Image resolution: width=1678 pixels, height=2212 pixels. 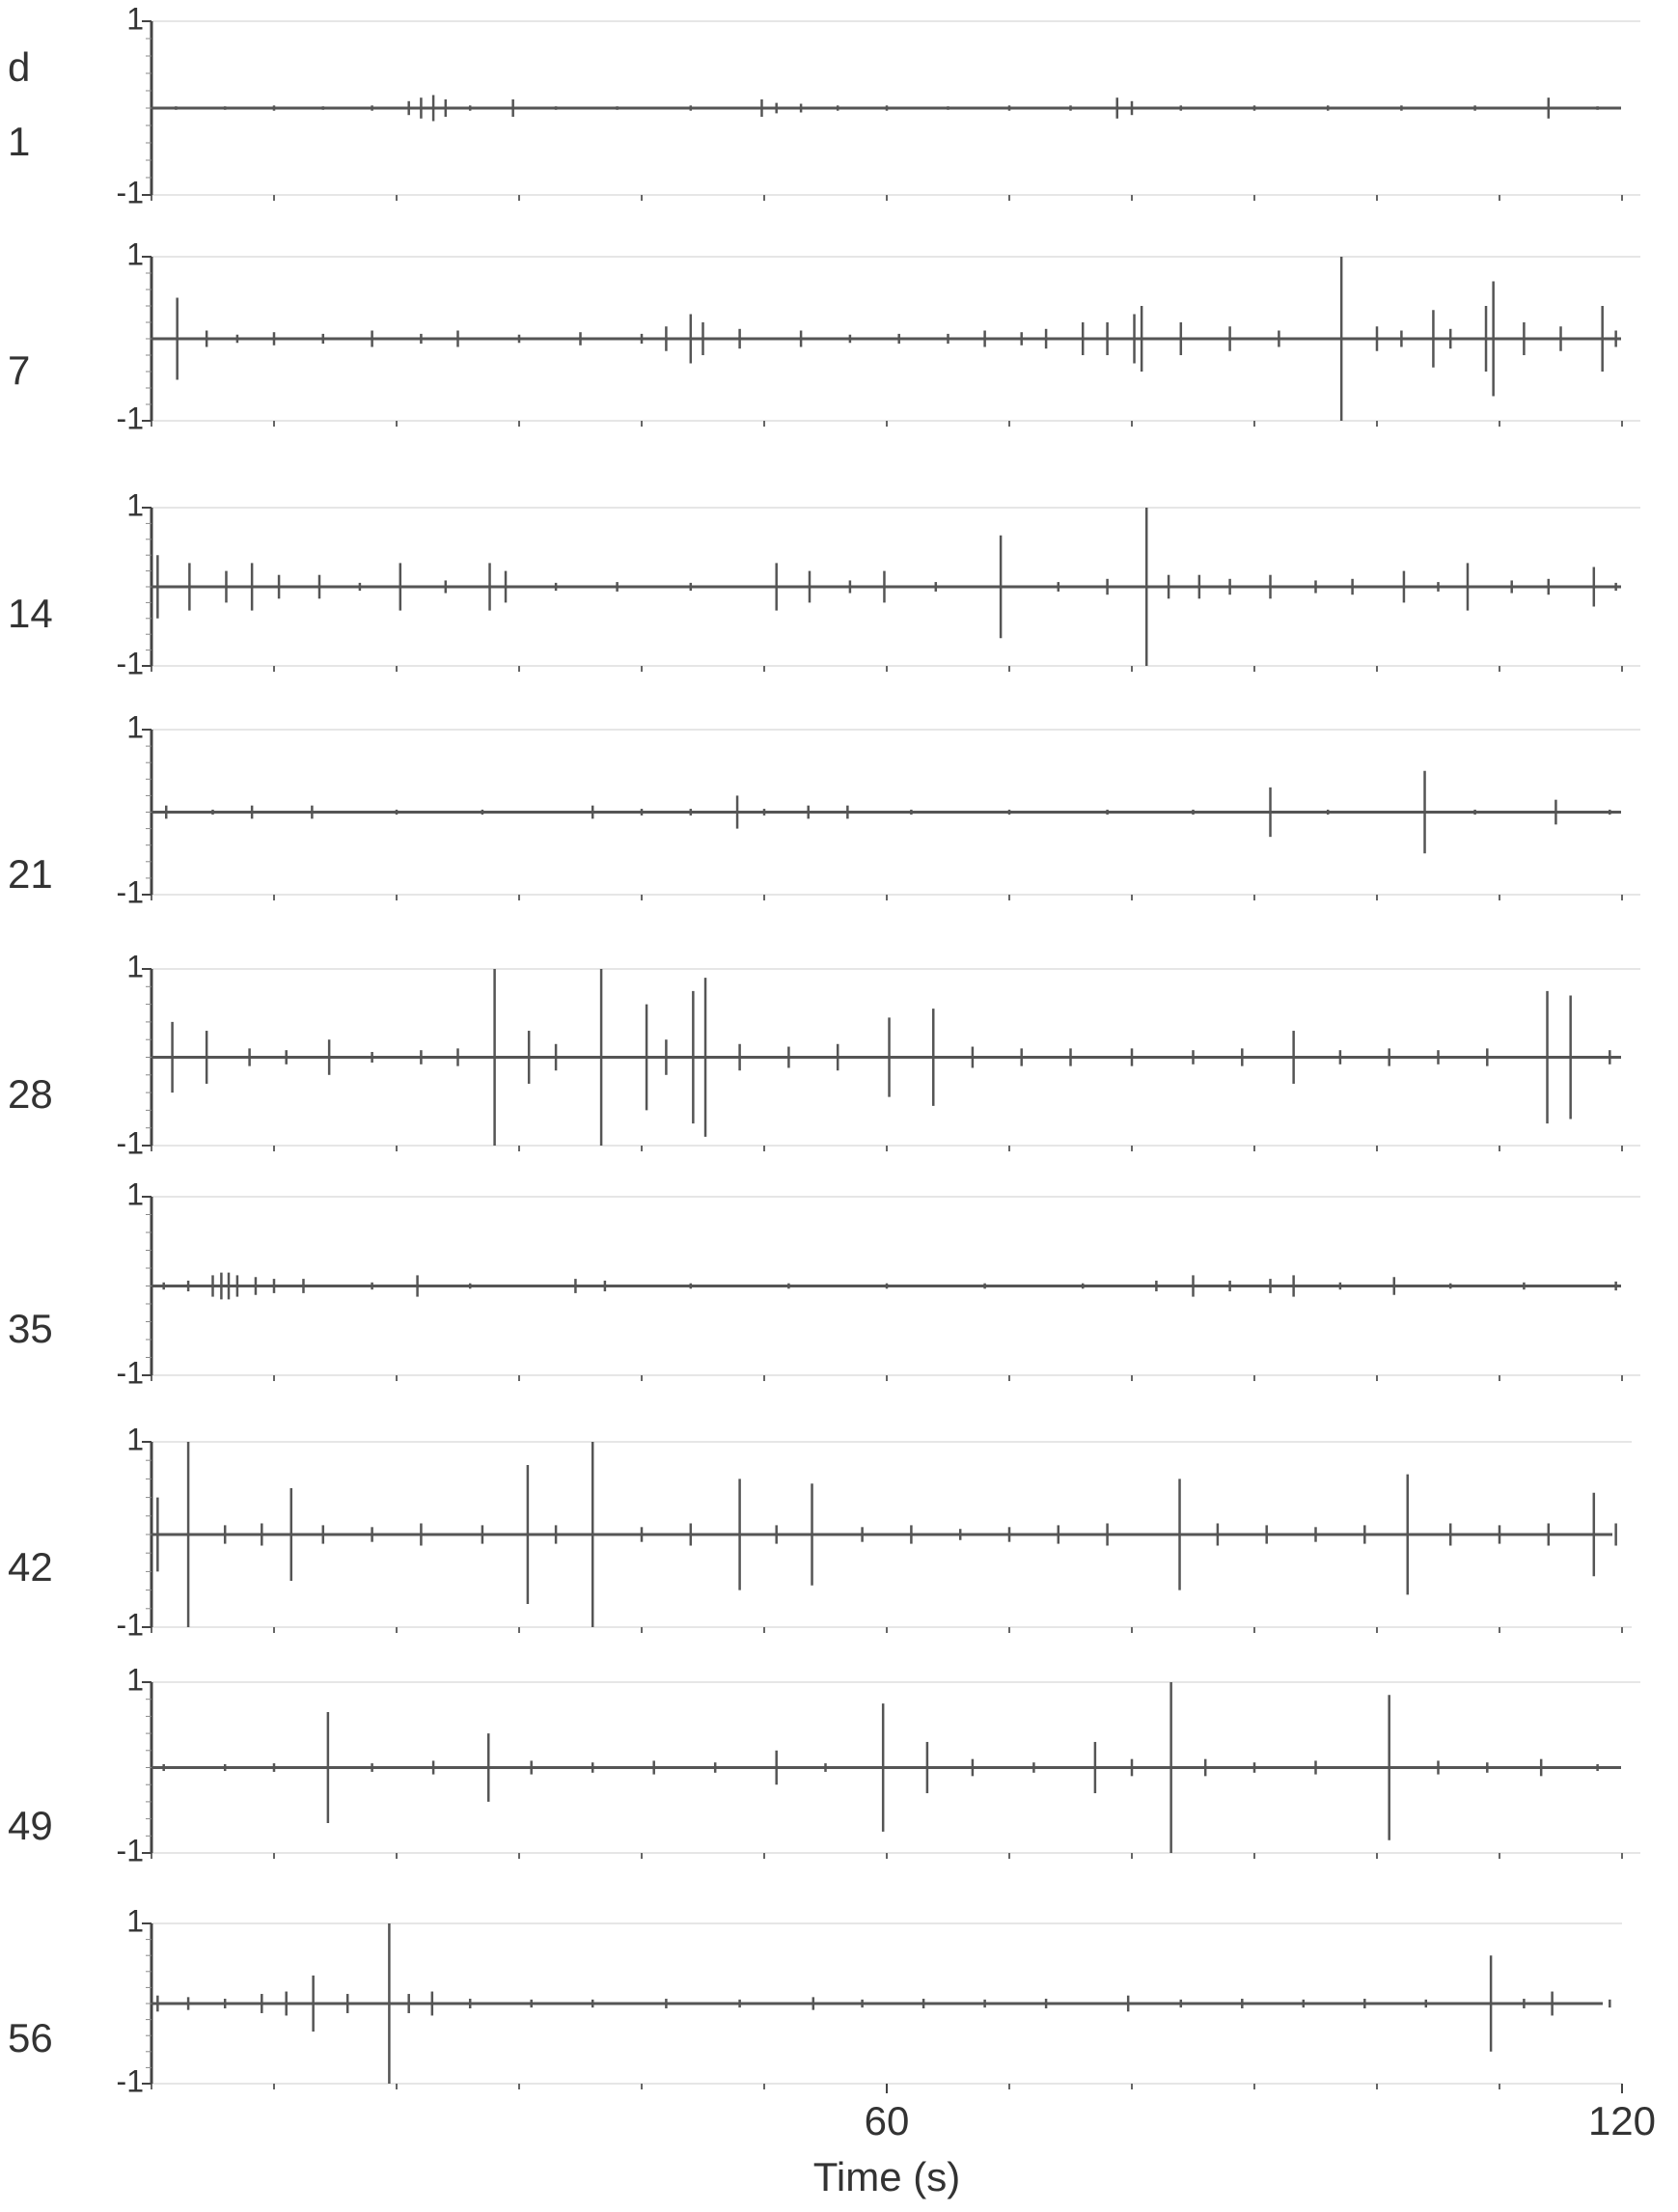 What do you see at coordinates (31, 2037) in the screenshot?
I see `panel-day-label: 56` at bounding box center [31, 2037].